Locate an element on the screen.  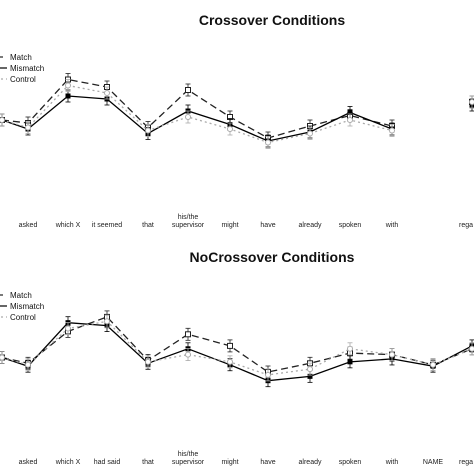
legend-crossover: Match Mismatch Control is located at coordinates (22, 68).